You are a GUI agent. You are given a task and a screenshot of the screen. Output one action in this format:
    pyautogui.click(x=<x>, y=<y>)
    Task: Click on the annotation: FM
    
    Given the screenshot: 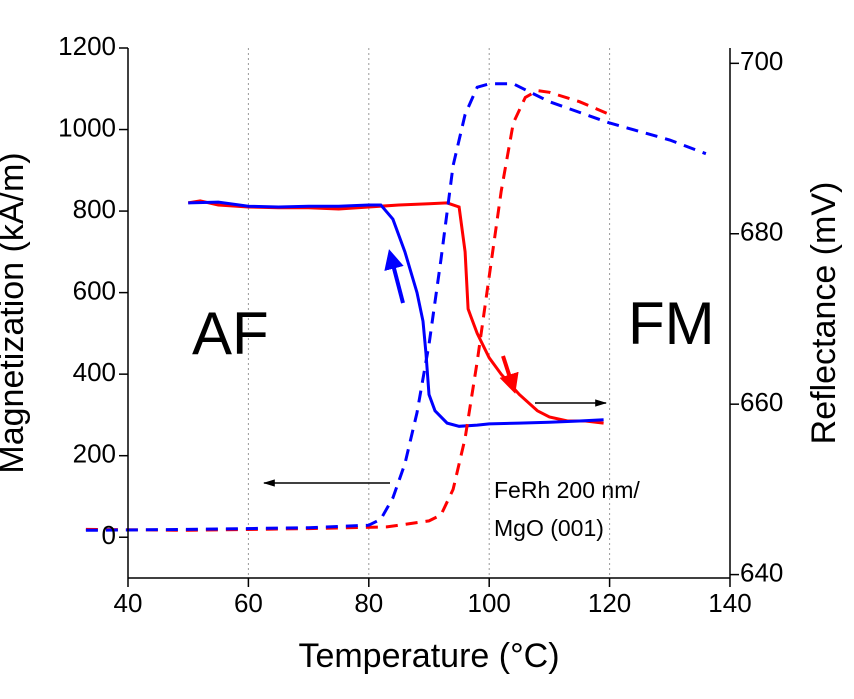 What is the action you would take?
    pyautogui.click(x=671, y=323)
    